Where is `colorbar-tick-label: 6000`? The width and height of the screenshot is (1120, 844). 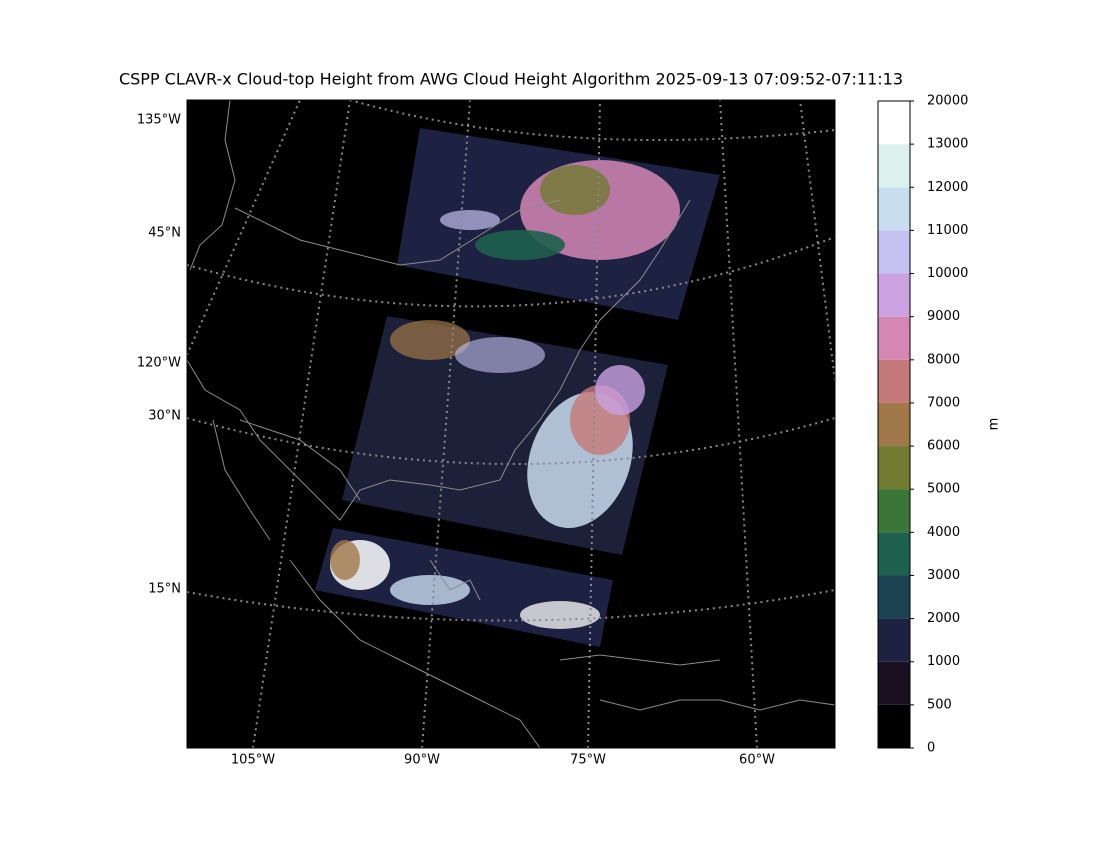 colorbar-tick-label: 6000 is located at coordinates (943, 446).